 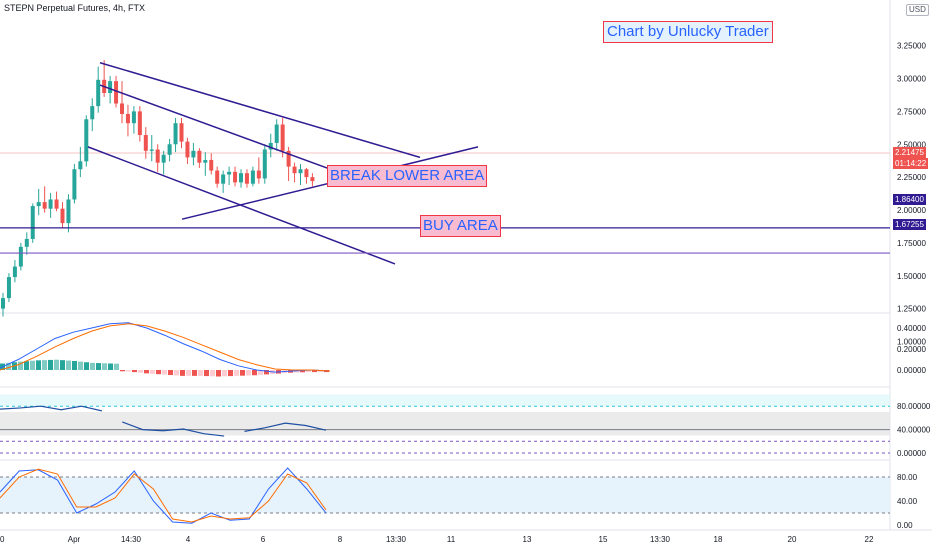 What do you see at coordinates (911, 370) in the screenshot?
I see `macd-tick-label: 0.00000` at bounding box center [911, 370].